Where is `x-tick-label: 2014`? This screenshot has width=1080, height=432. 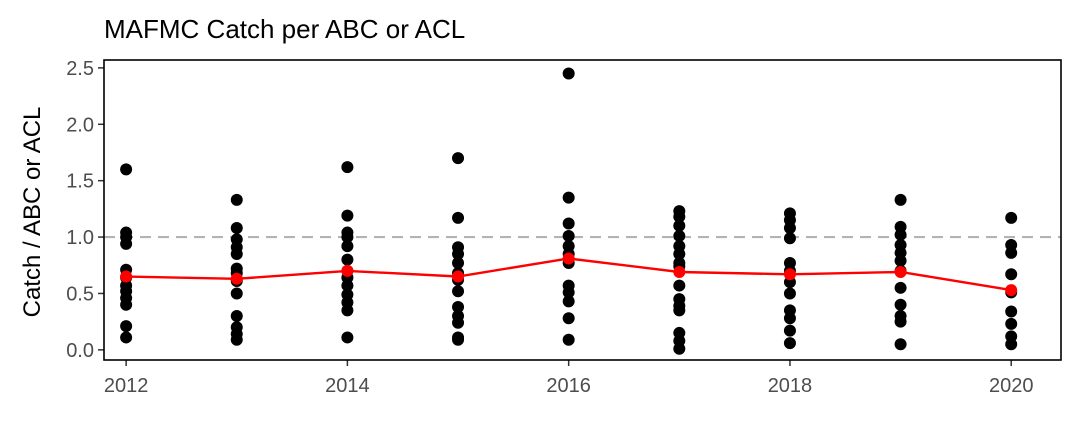 x-tick-label: 2014 is located at coordinates (347, 386).